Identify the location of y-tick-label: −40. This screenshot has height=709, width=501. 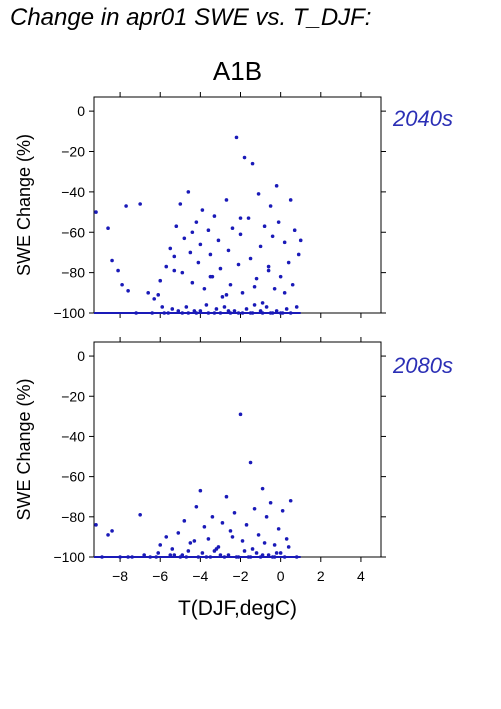
(73, 436).